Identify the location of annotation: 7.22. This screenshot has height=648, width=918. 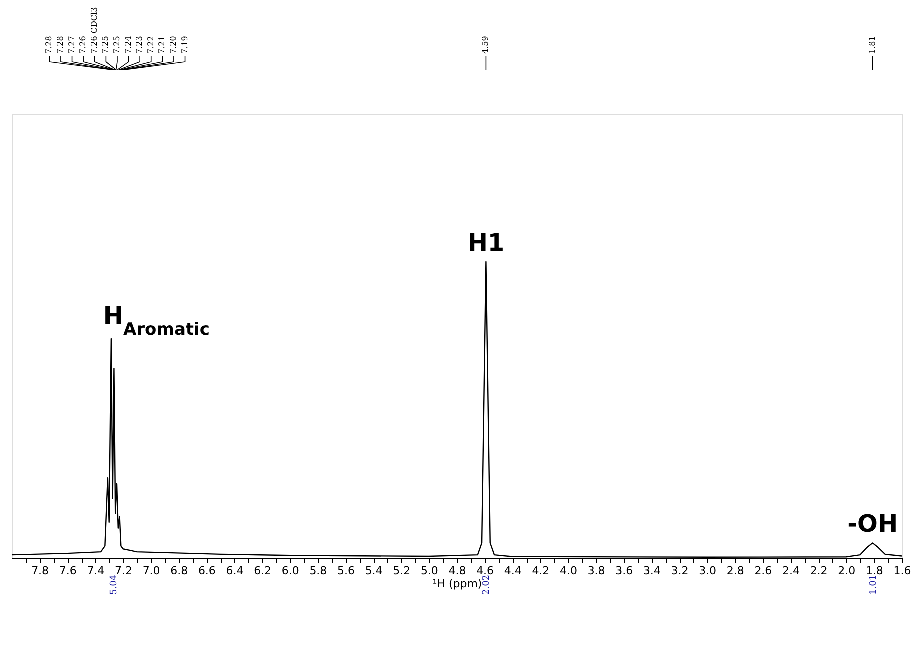
(151, 45).